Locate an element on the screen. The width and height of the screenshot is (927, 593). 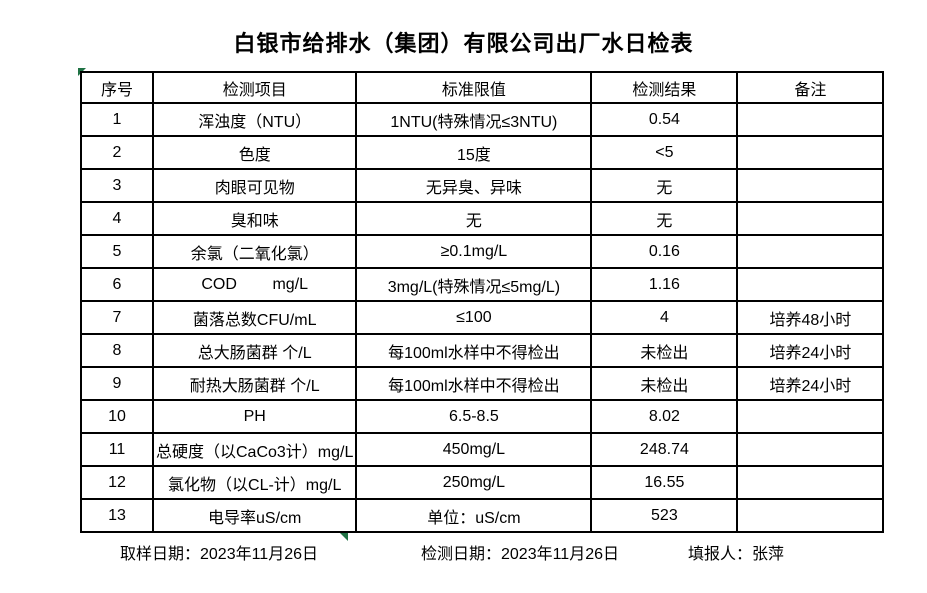
cell-result: 523 is located at coordinates (664, 515).